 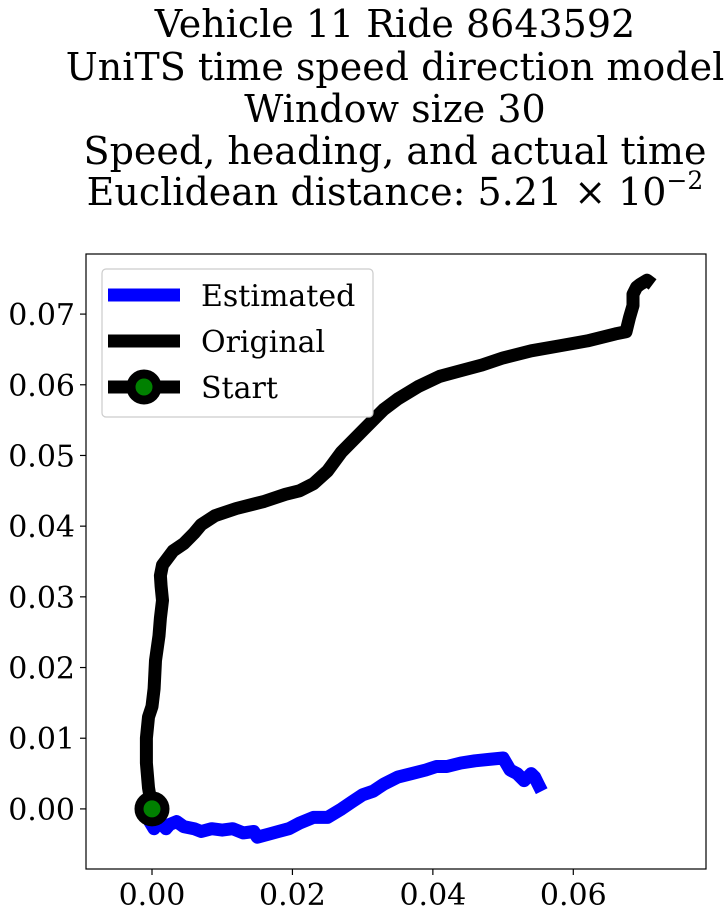 I want to click on title-line-5: Euclidean distance: 5.21 × 10−2, so click(x=395, y=190).